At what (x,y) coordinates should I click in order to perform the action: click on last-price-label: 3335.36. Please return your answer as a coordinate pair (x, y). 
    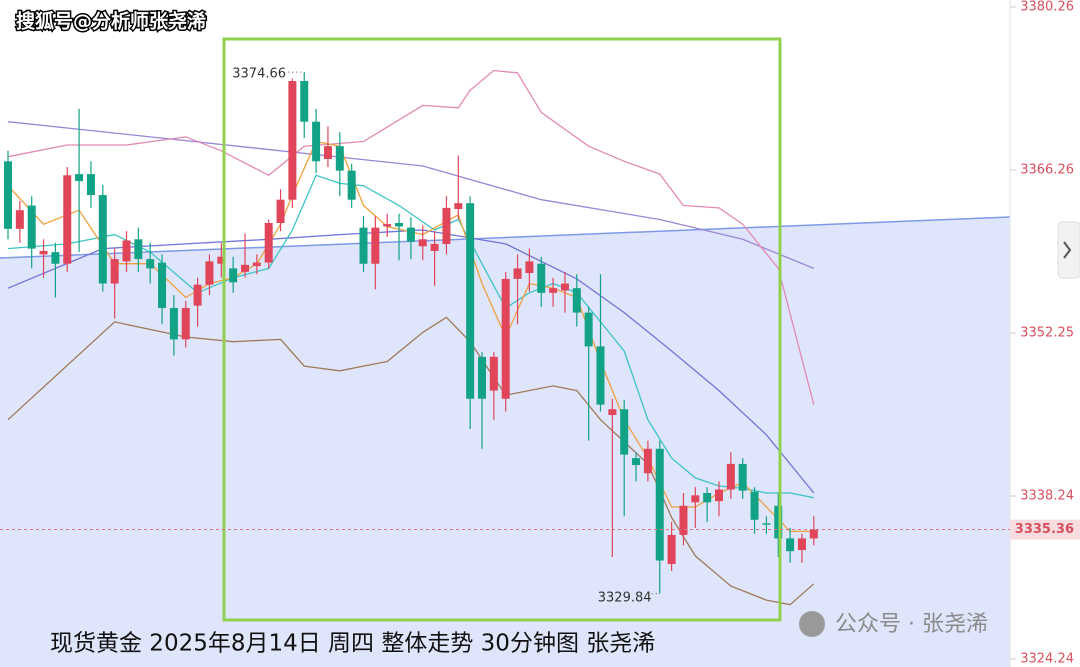
    Looking at the image, I should click on (1044, 529).